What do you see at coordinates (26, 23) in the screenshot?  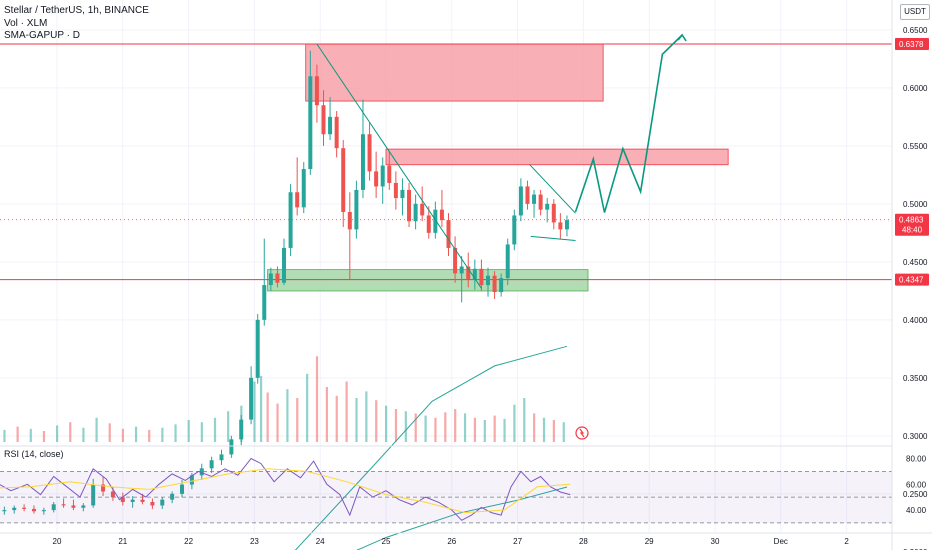 I see `volume-legend: Vol · XLM` at bounding box center [26, 23].